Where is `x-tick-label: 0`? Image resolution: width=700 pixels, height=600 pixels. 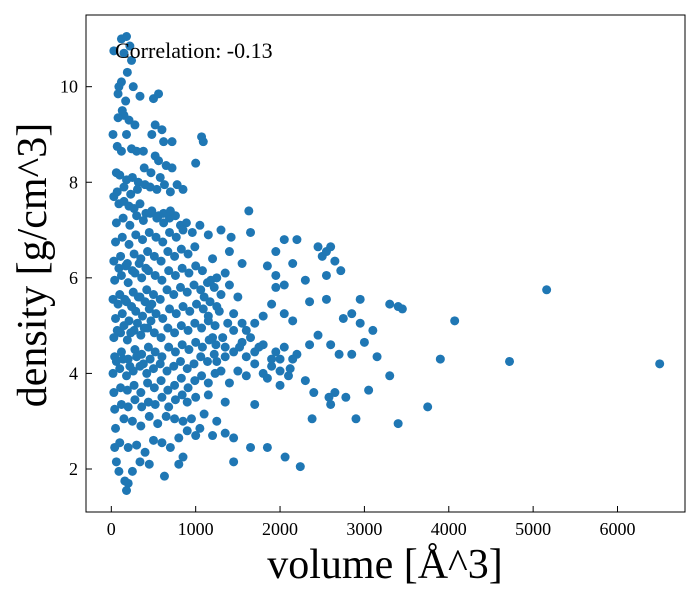 x-tick-label: 0 is located at coordinates (111, 529).